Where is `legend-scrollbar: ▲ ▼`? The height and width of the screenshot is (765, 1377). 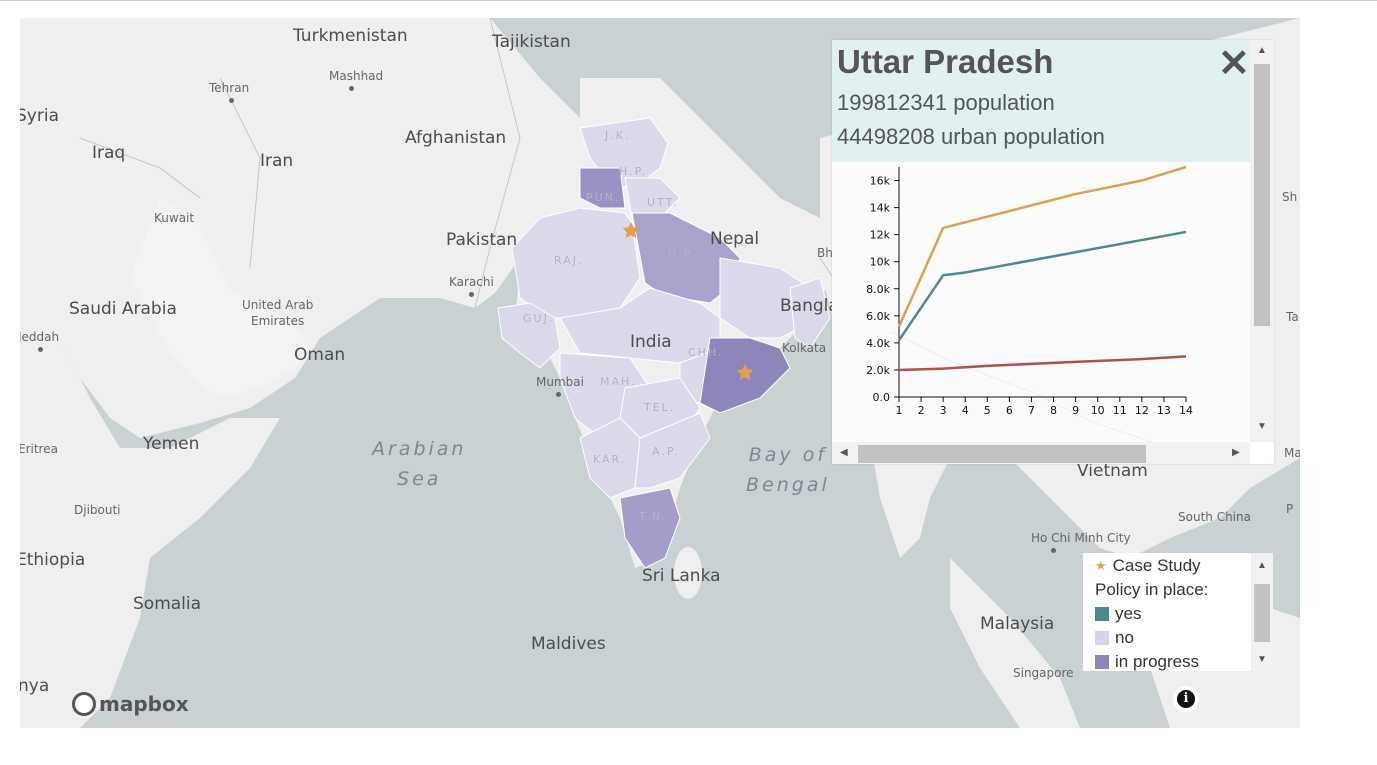 legend-scrollbar: ▲ ▼ is located at coordinates (1262, 612).